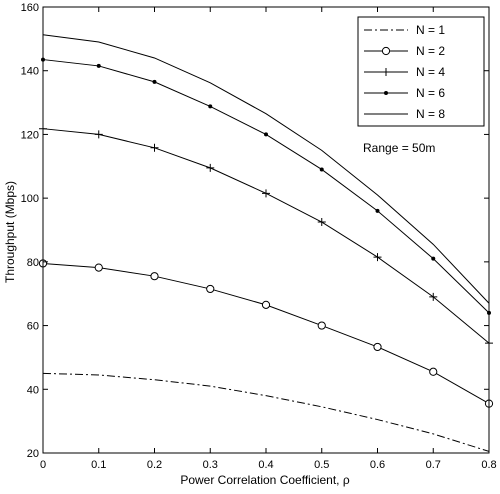 The image size is (500, 494). What do you see at coordinates (430, 72) in the screenshot?
I see `legend-label: N = 4` at bounding box center [430, 72].